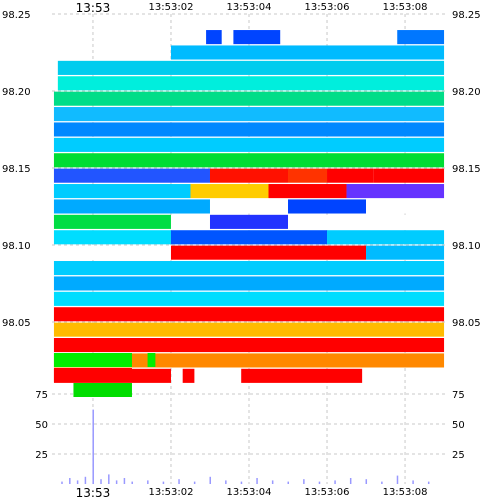  What do you see at coordinates (16, 246) in the screenshot?
I see `y-tick-label-left-3: 98.10` at bounding box center [16, 246].